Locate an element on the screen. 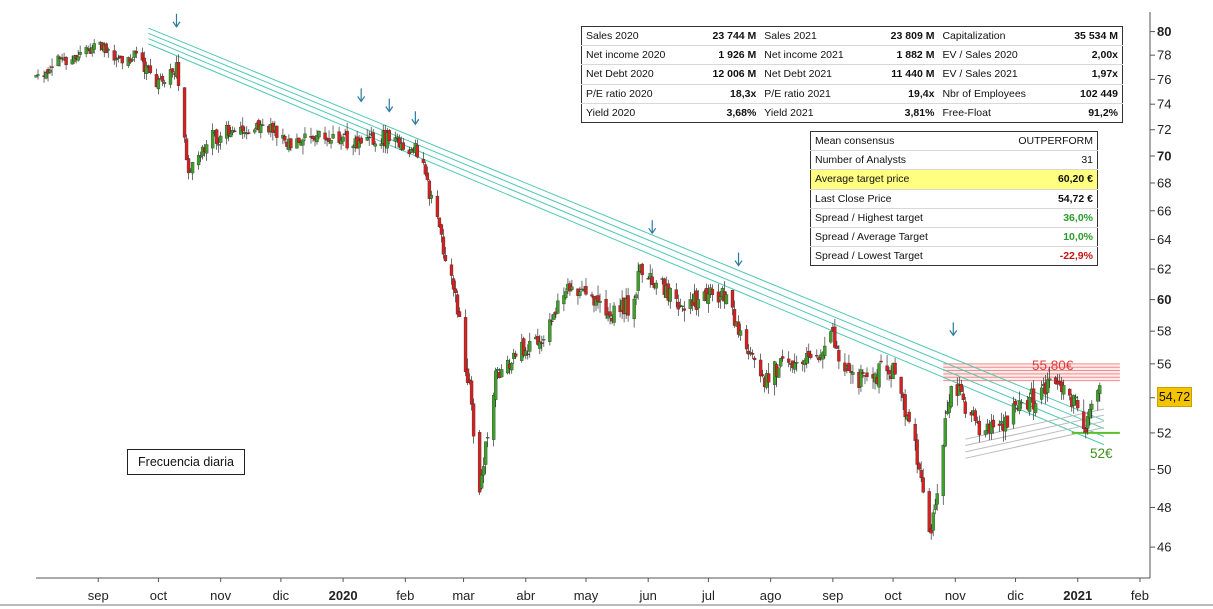 This screenshot has width=1213, height=609. x-tick-label: jun is located at coordinates (648, 595).